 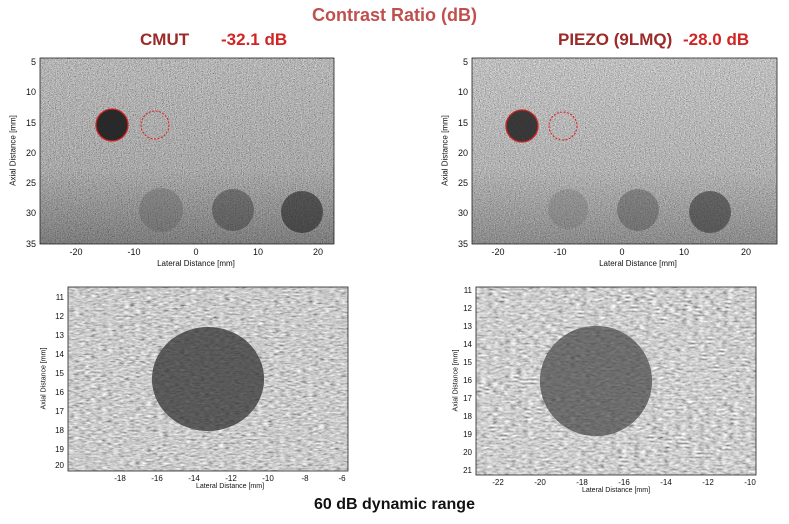 I want to click on svg-text: 18, so click(x=59, y=430).